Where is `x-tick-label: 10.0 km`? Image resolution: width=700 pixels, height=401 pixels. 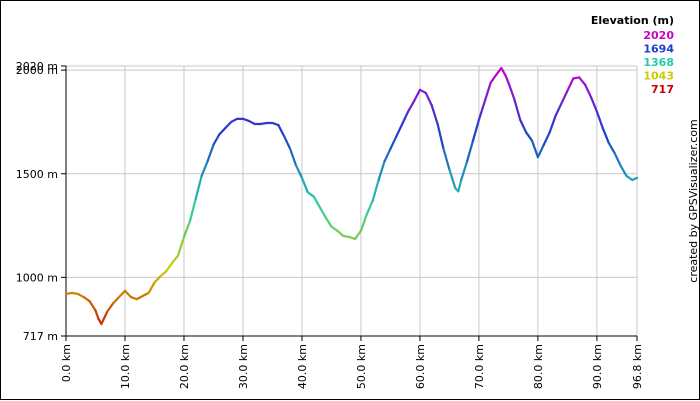 x-tick-label: 10.0 km is located at coordinates (125, 366).